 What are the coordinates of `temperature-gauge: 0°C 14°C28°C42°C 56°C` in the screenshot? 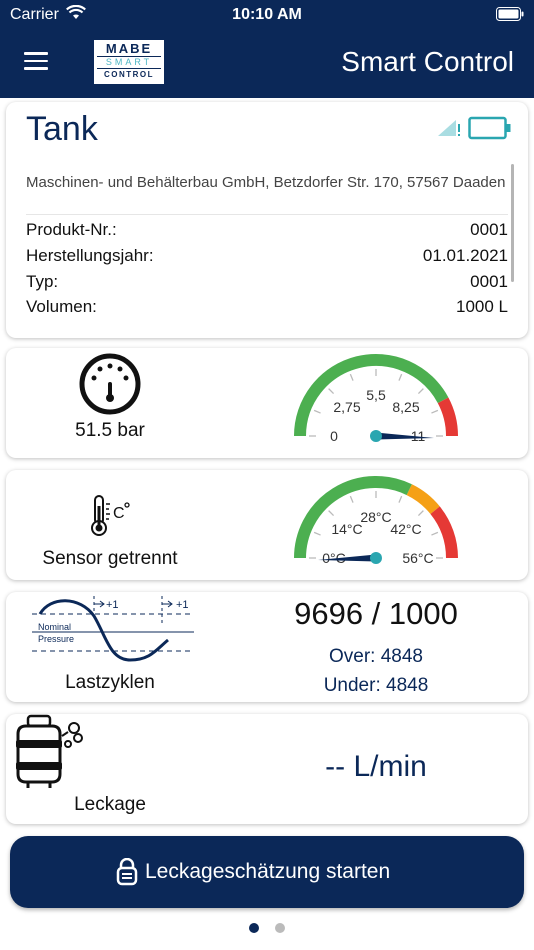 It's located at (376, 521).